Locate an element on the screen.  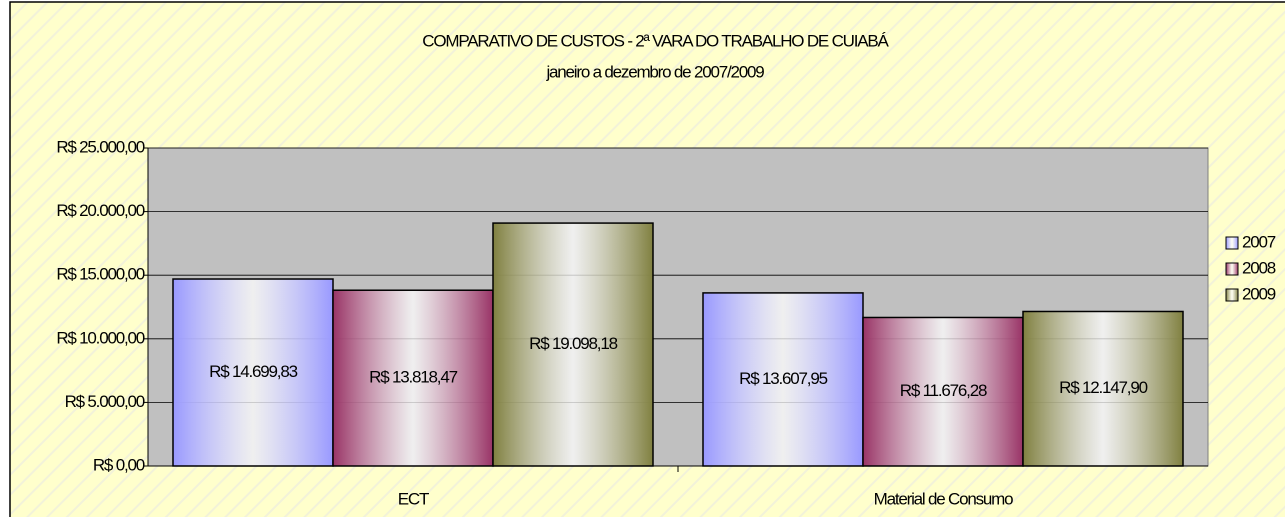
y-tick-label: R$ 10.000,00 is located at coordinates (100, 337).